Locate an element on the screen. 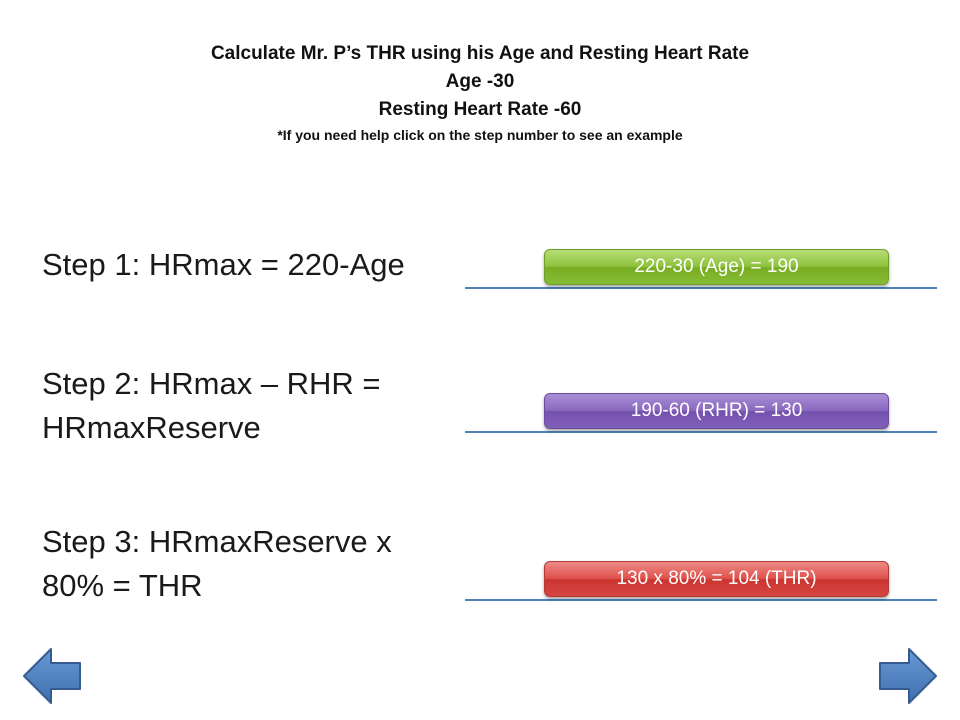  step-3-label-line2: 80% = THR is located at coordinates (122, 585).